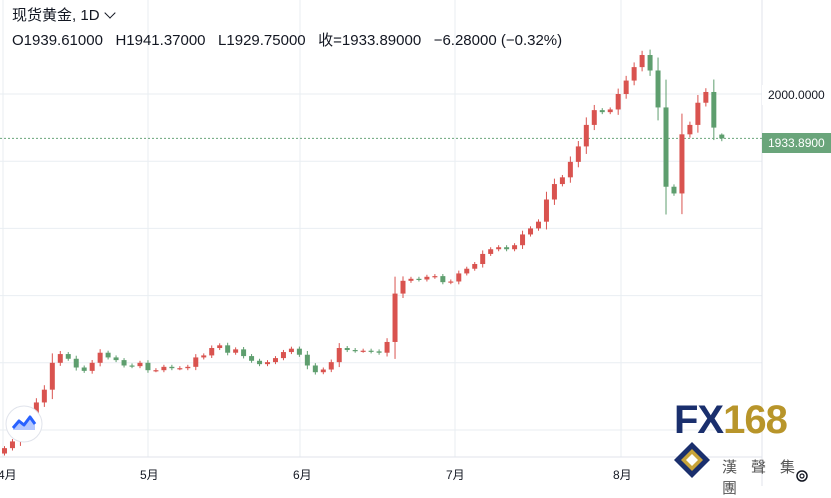 This screenshot has height=498, width=831. What do you see at coordinates (149, 475) in the screenshot?
I see `x-tick-may: 5月` at bounding box center [149, 475].